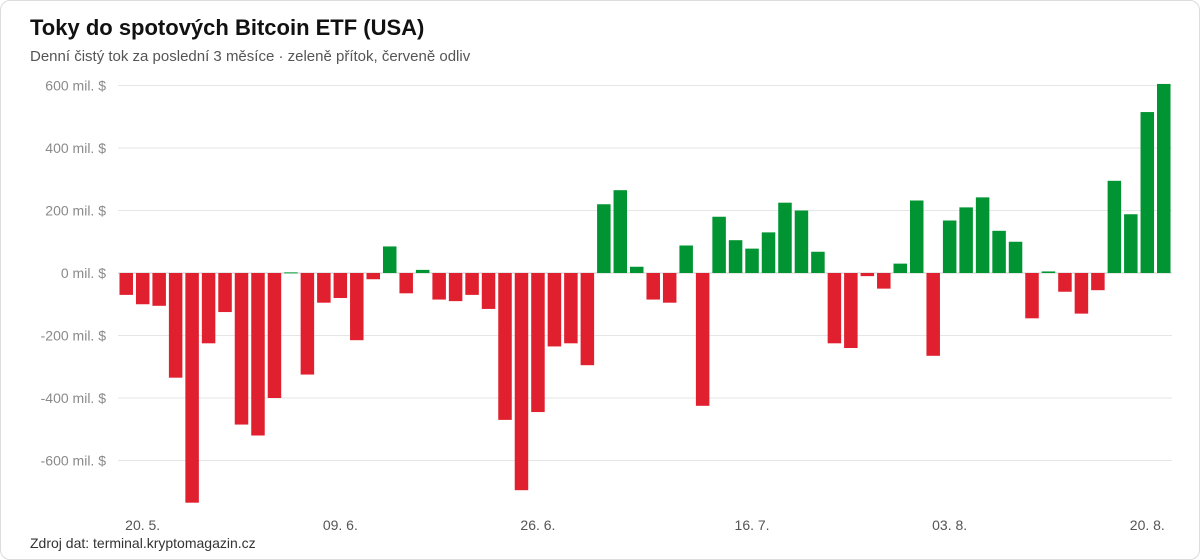 The image size is (1200, 560). Describe the element at coordinates (74, 398) in the screenshot. I see `y-tick-label: -400 mil. $` at that location.